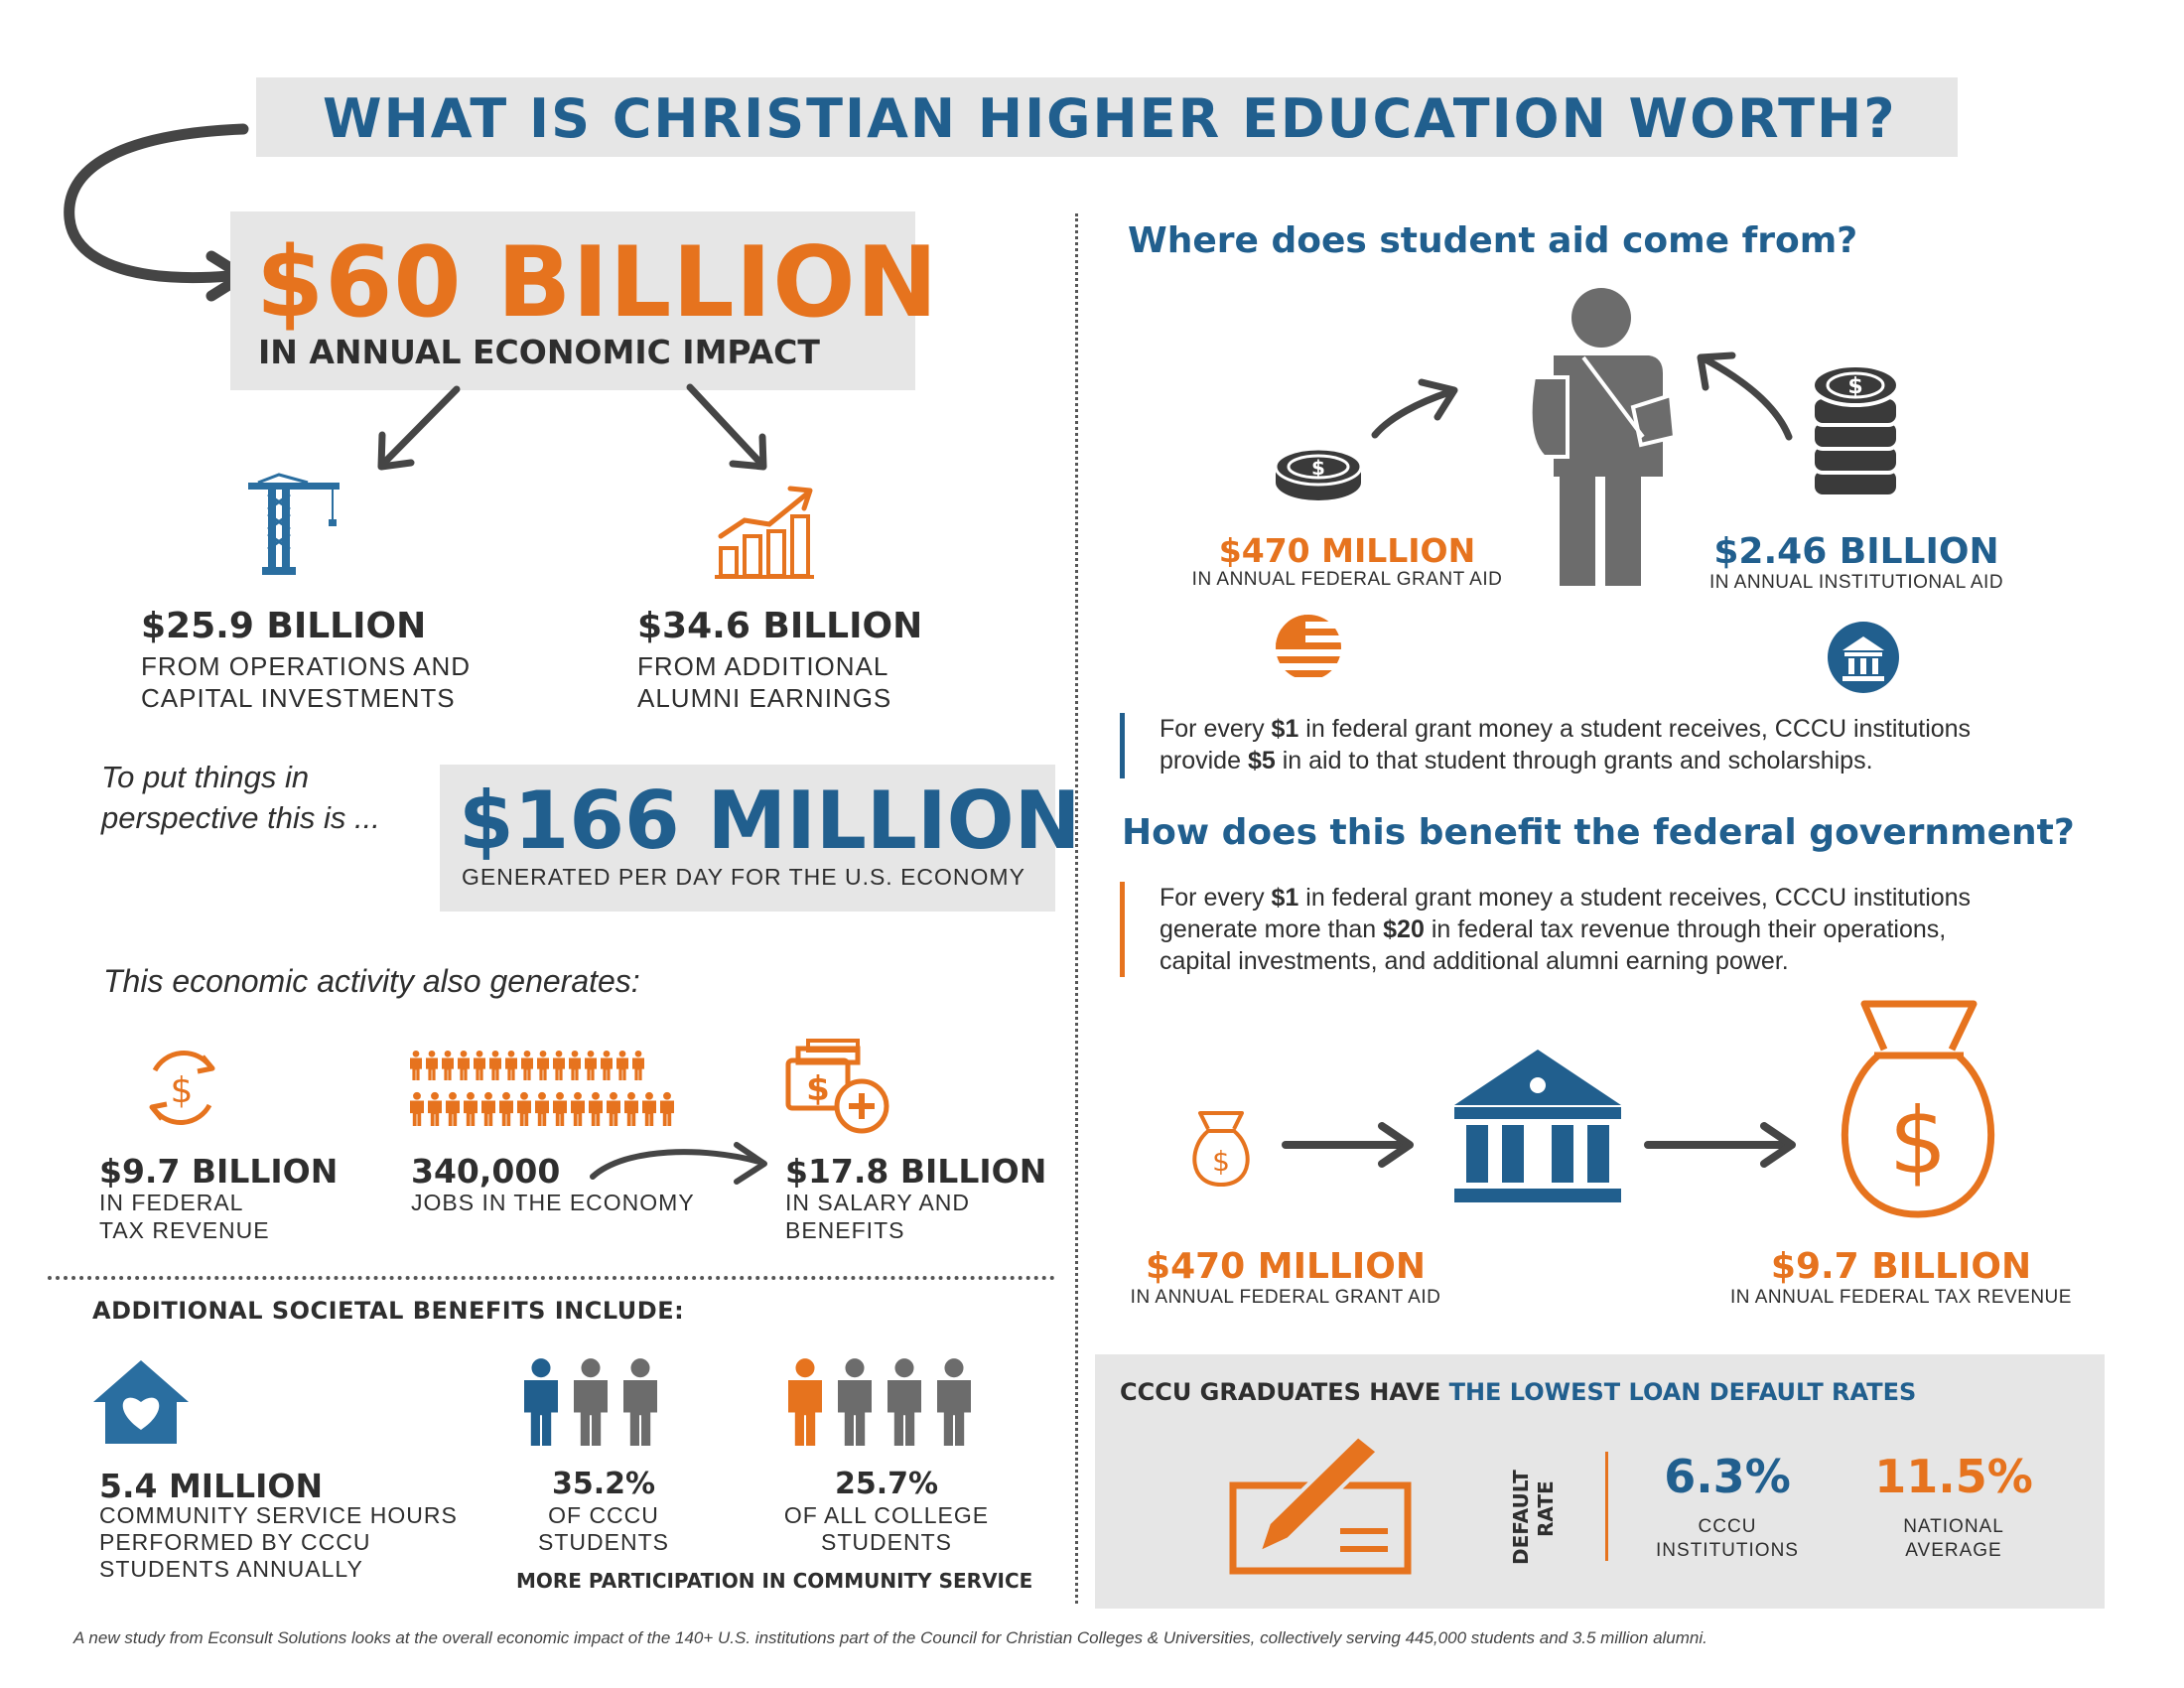 This screenshot has height=1688, width=2184. Describe the element at coordinates (1272, 929) in the screenshot. I see `benefit-note-text: generate more than` at that location.